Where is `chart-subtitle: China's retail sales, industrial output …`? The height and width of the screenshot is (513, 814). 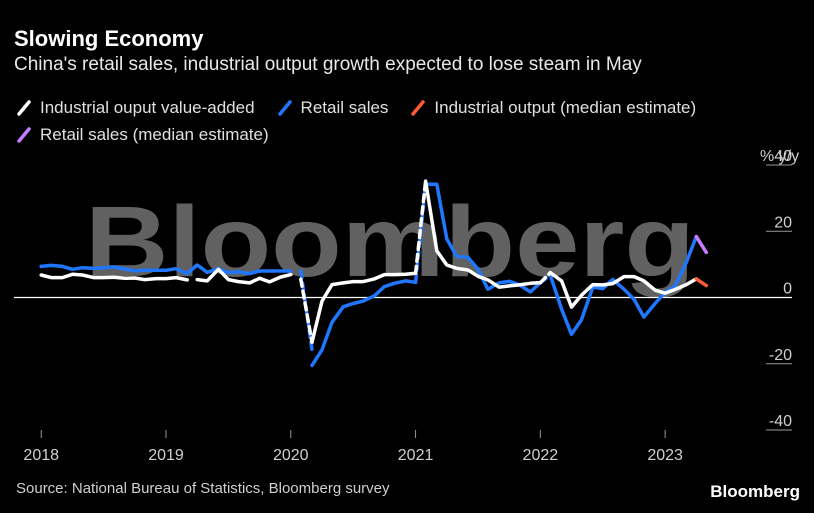
chart-subtitle: China's retail sales, industrial output … is located at coordinates (328, 64).